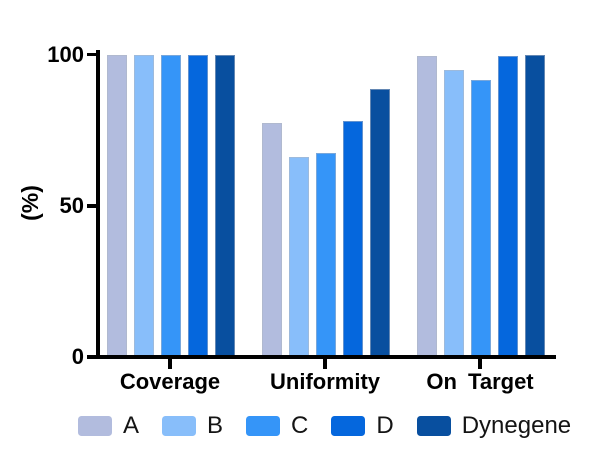 The height and width of the screenshot is (456, 600). I want to click on legend-item-b: B, so click(192, 426).